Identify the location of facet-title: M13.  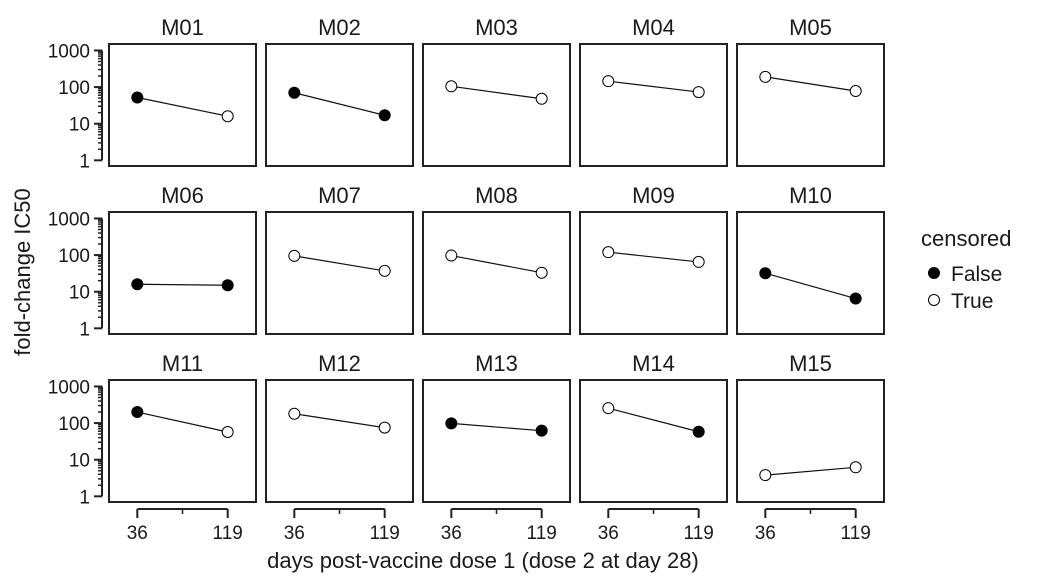
(496, 363).